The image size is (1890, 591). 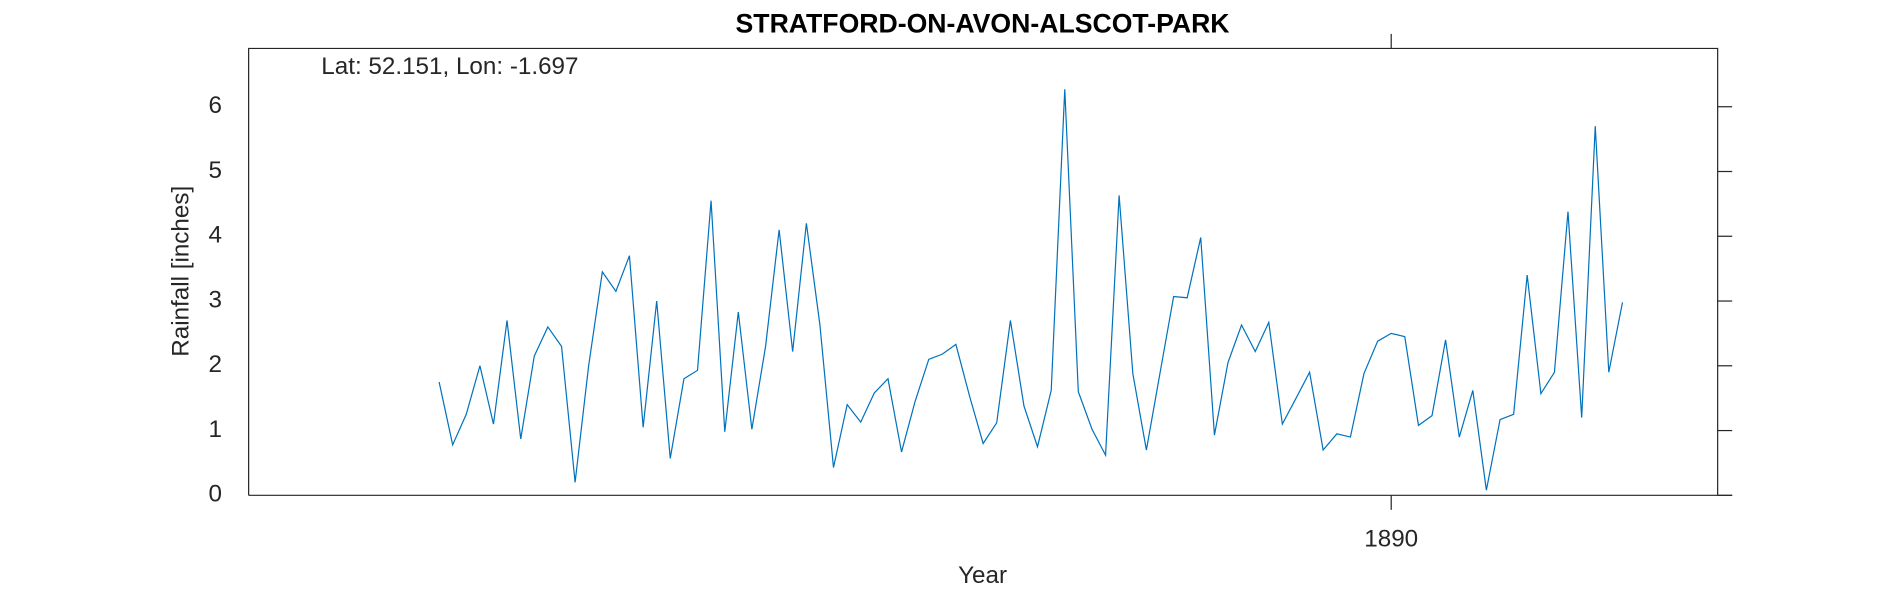 I want to click on y-tick-label: 3, so click(x=215, y=299).